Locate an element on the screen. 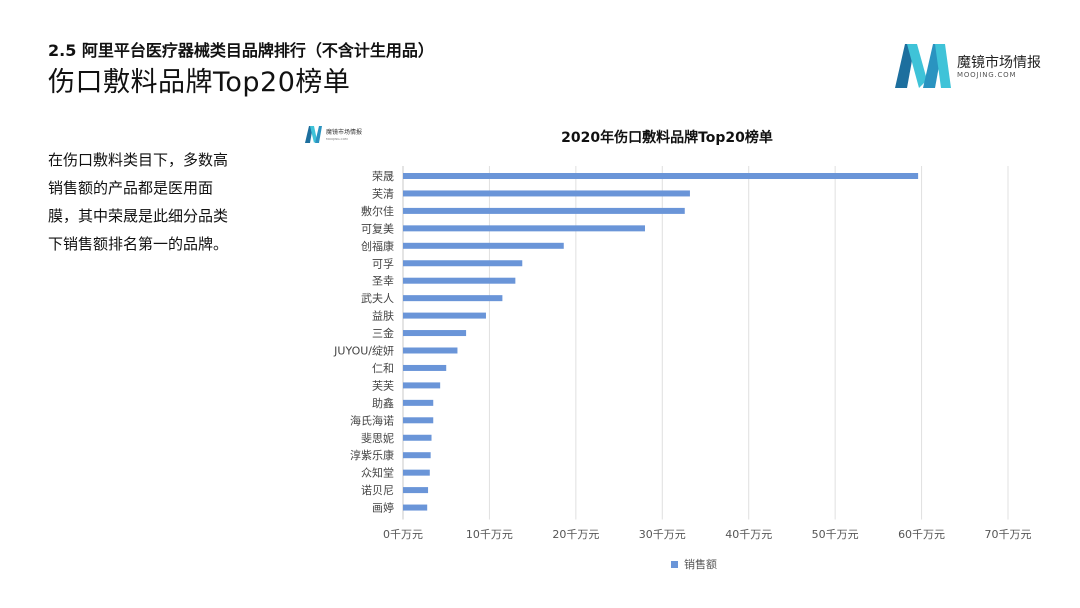 The image size is (1080, 608). category-label: 诺贝尼 is located at coordinates (377, 490).